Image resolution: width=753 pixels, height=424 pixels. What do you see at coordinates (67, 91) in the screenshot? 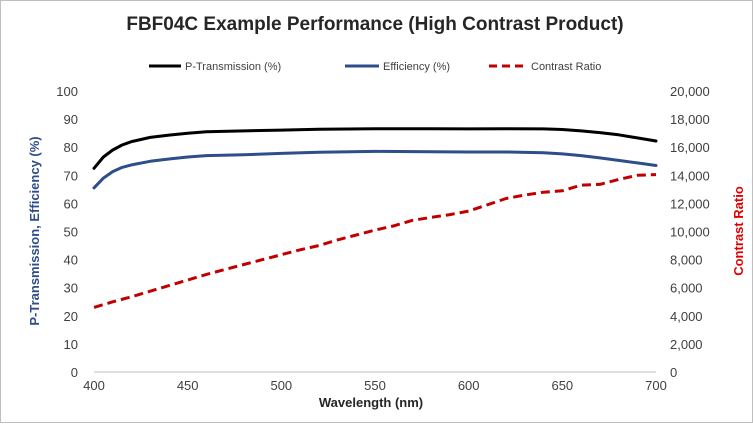
I see `y-tick-label: 100` at bounding box center [67, 91].